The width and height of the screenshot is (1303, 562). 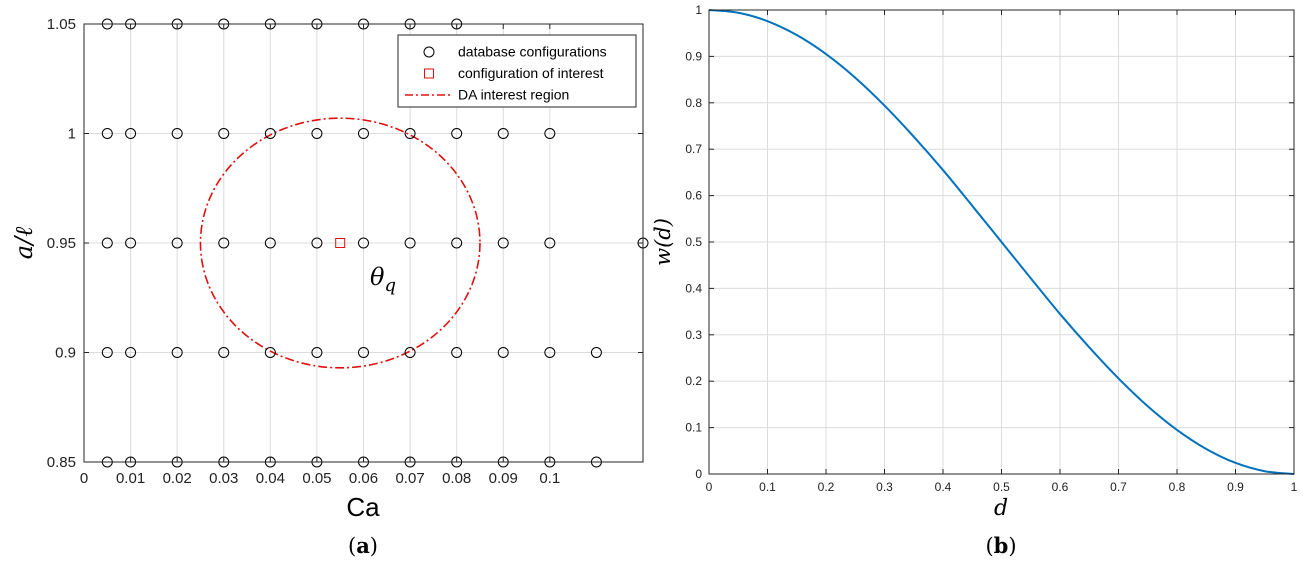 What do you see at coordinates (943, 487) in the screenshot?
I see `panel-b-x-tick-label: 0.4` at bounding box center [943, 487].